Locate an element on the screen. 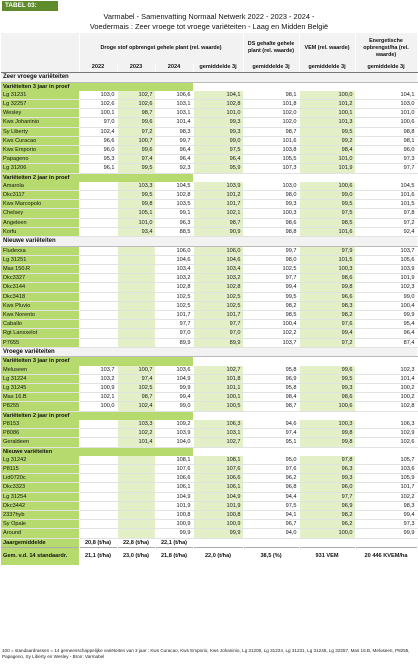  value-cell: 98,7 is located at coordinates (136, 113).